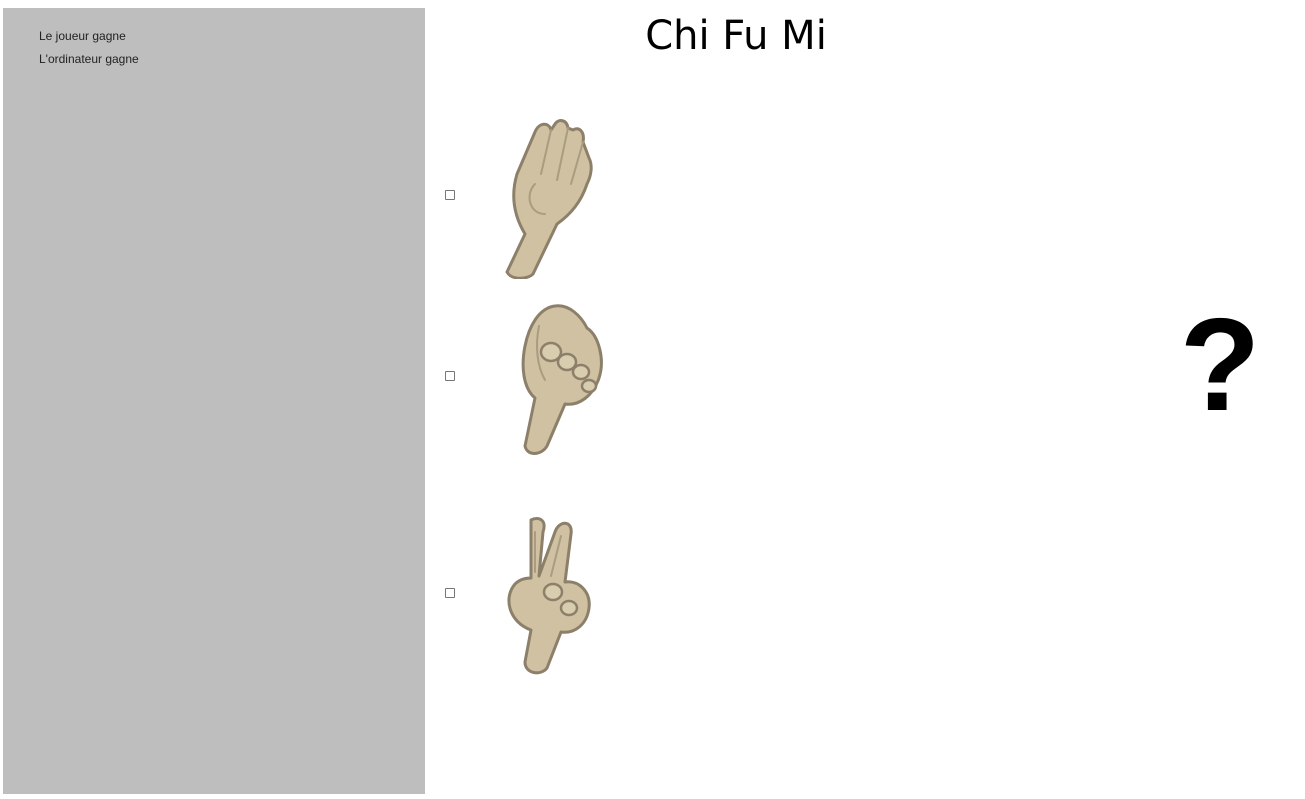  I want to click on computer-choice: ?, so click(1220, 364).